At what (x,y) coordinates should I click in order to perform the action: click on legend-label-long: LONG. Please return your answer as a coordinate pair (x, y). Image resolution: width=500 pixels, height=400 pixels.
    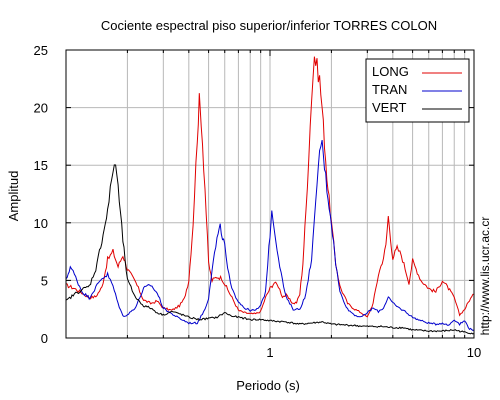
    Looking at the image, I should click on (390, 71).